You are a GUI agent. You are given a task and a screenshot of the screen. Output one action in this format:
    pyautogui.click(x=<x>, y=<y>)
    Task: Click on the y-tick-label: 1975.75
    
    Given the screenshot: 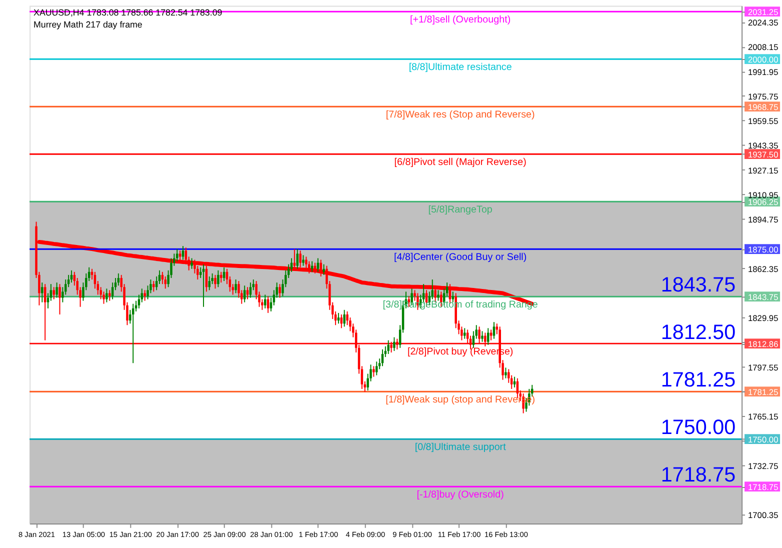 What is the action you would take?
    pyautogui.click(x=763, y=96)
    